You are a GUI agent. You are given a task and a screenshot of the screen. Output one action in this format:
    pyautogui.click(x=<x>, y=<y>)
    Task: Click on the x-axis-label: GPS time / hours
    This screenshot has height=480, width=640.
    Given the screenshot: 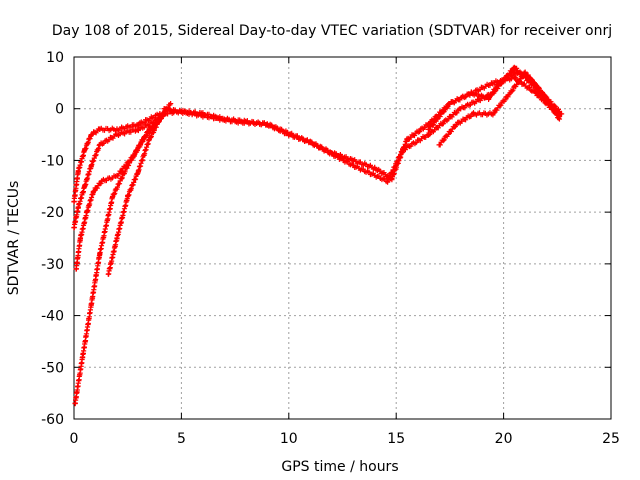 What is the action you would take?
    pyautogui.click(x=339, y=467)
    